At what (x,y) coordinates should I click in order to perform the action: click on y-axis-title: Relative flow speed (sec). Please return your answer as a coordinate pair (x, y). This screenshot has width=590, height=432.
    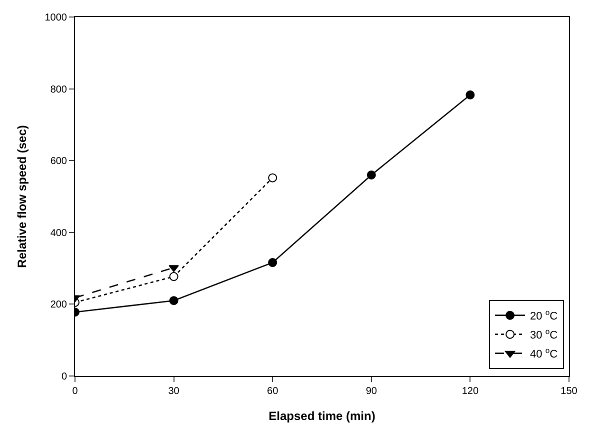
    Looking at the image, I should click on (22, 196).